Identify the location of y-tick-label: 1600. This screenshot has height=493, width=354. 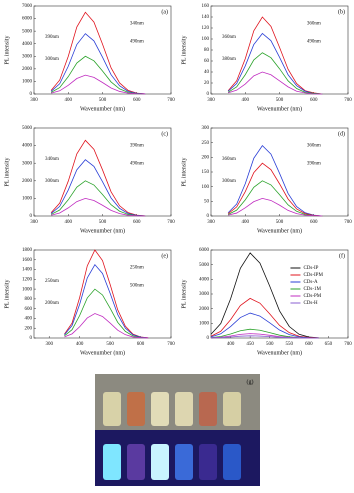
(27, 260).